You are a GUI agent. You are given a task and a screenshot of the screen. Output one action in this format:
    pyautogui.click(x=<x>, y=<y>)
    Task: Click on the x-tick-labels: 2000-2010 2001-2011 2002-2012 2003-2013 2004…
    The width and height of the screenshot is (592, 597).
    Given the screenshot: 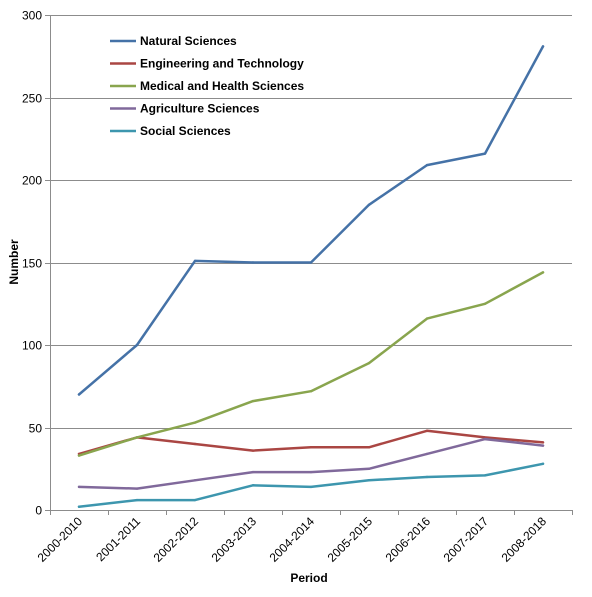 What is the action you would take?
    pyautogui.click(x=292, y=539)
    